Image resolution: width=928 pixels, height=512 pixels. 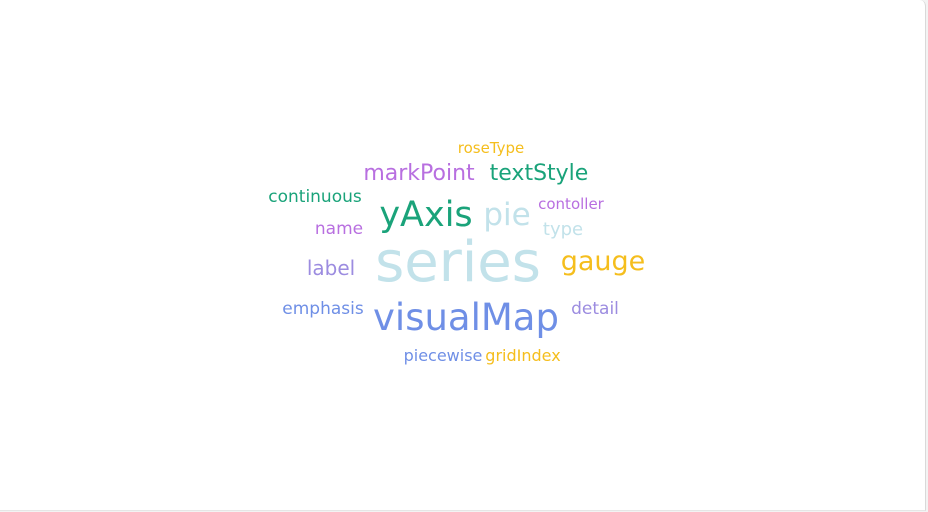 What do you see at coordinates (339, 229) in the screenshot?
I see `word-name: name` at bounding box center [339, 229].